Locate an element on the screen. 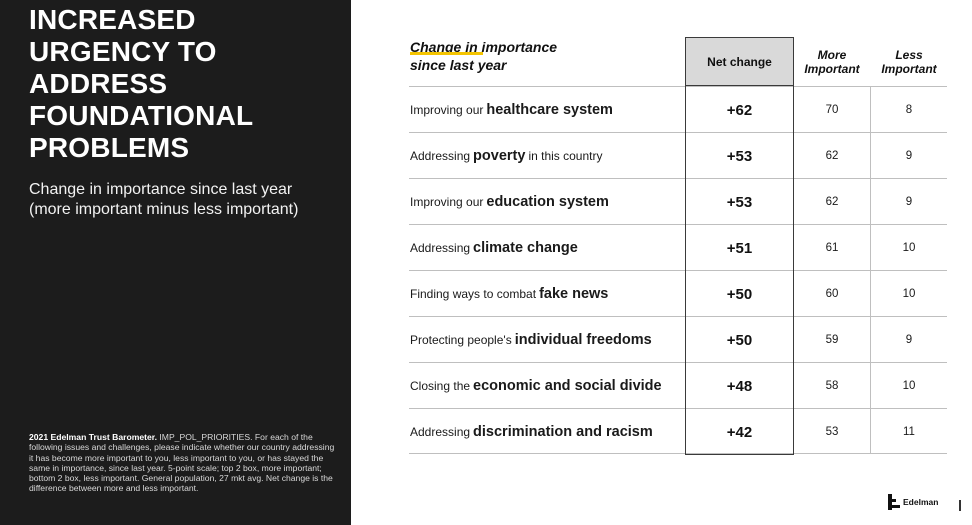 The height and width of the screenshot is (525, 972). column-header-net-change: Net change is located at coordinates (739, 62).